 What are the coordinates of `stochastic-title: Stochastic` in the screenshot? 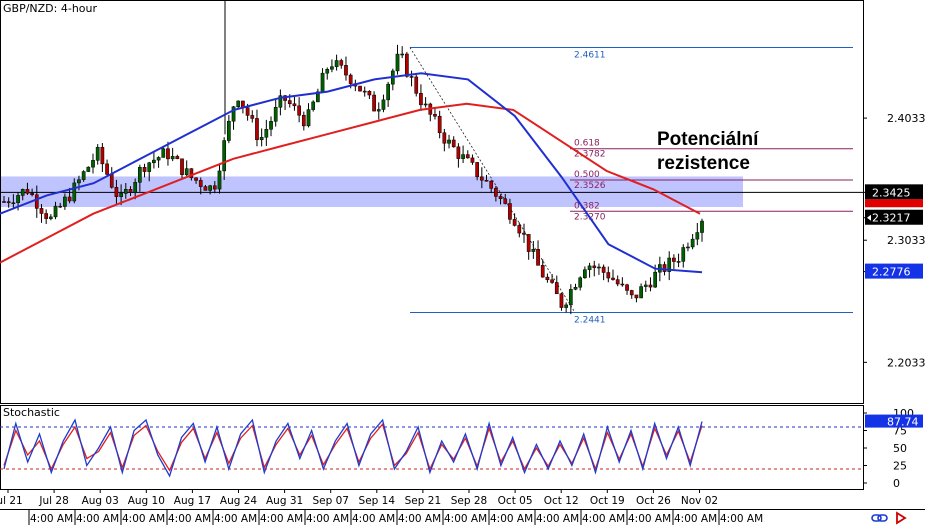 It's located at (31, 412).